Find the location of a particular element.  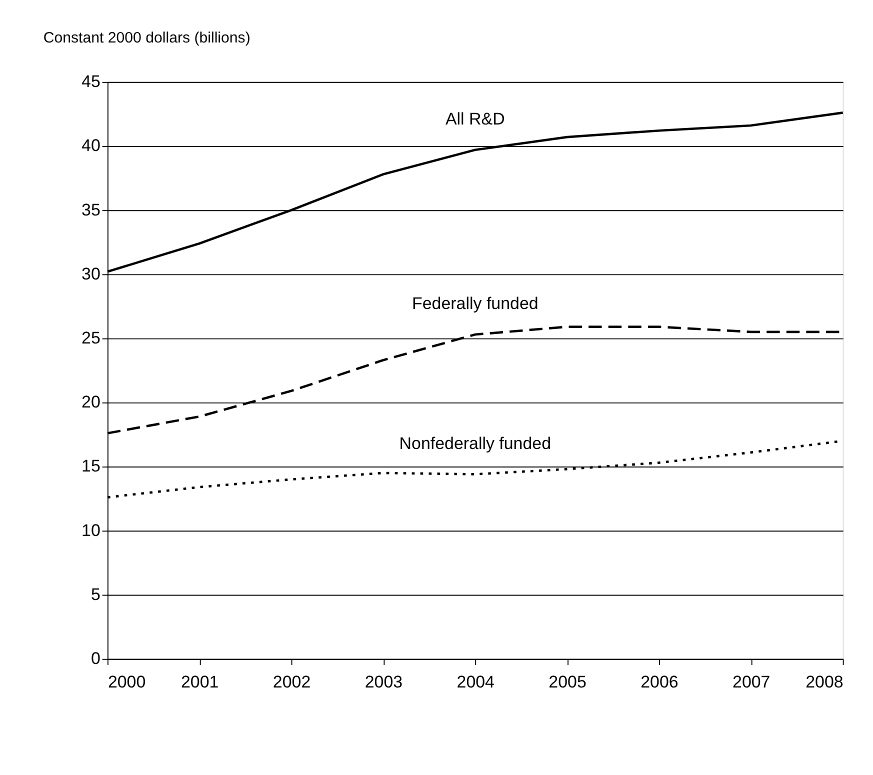

y-tick-label: 25 is located at coordinates (91, 338).